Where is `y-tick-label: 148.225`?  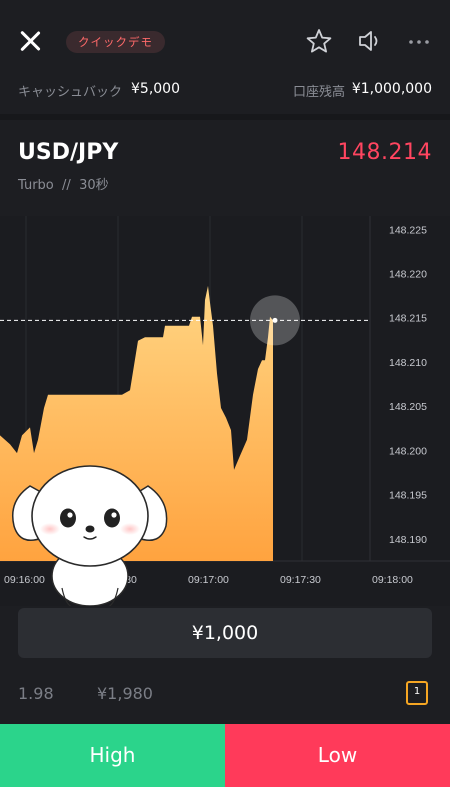 y-tick-label: 148.225 is located at coordinates (408, 230).